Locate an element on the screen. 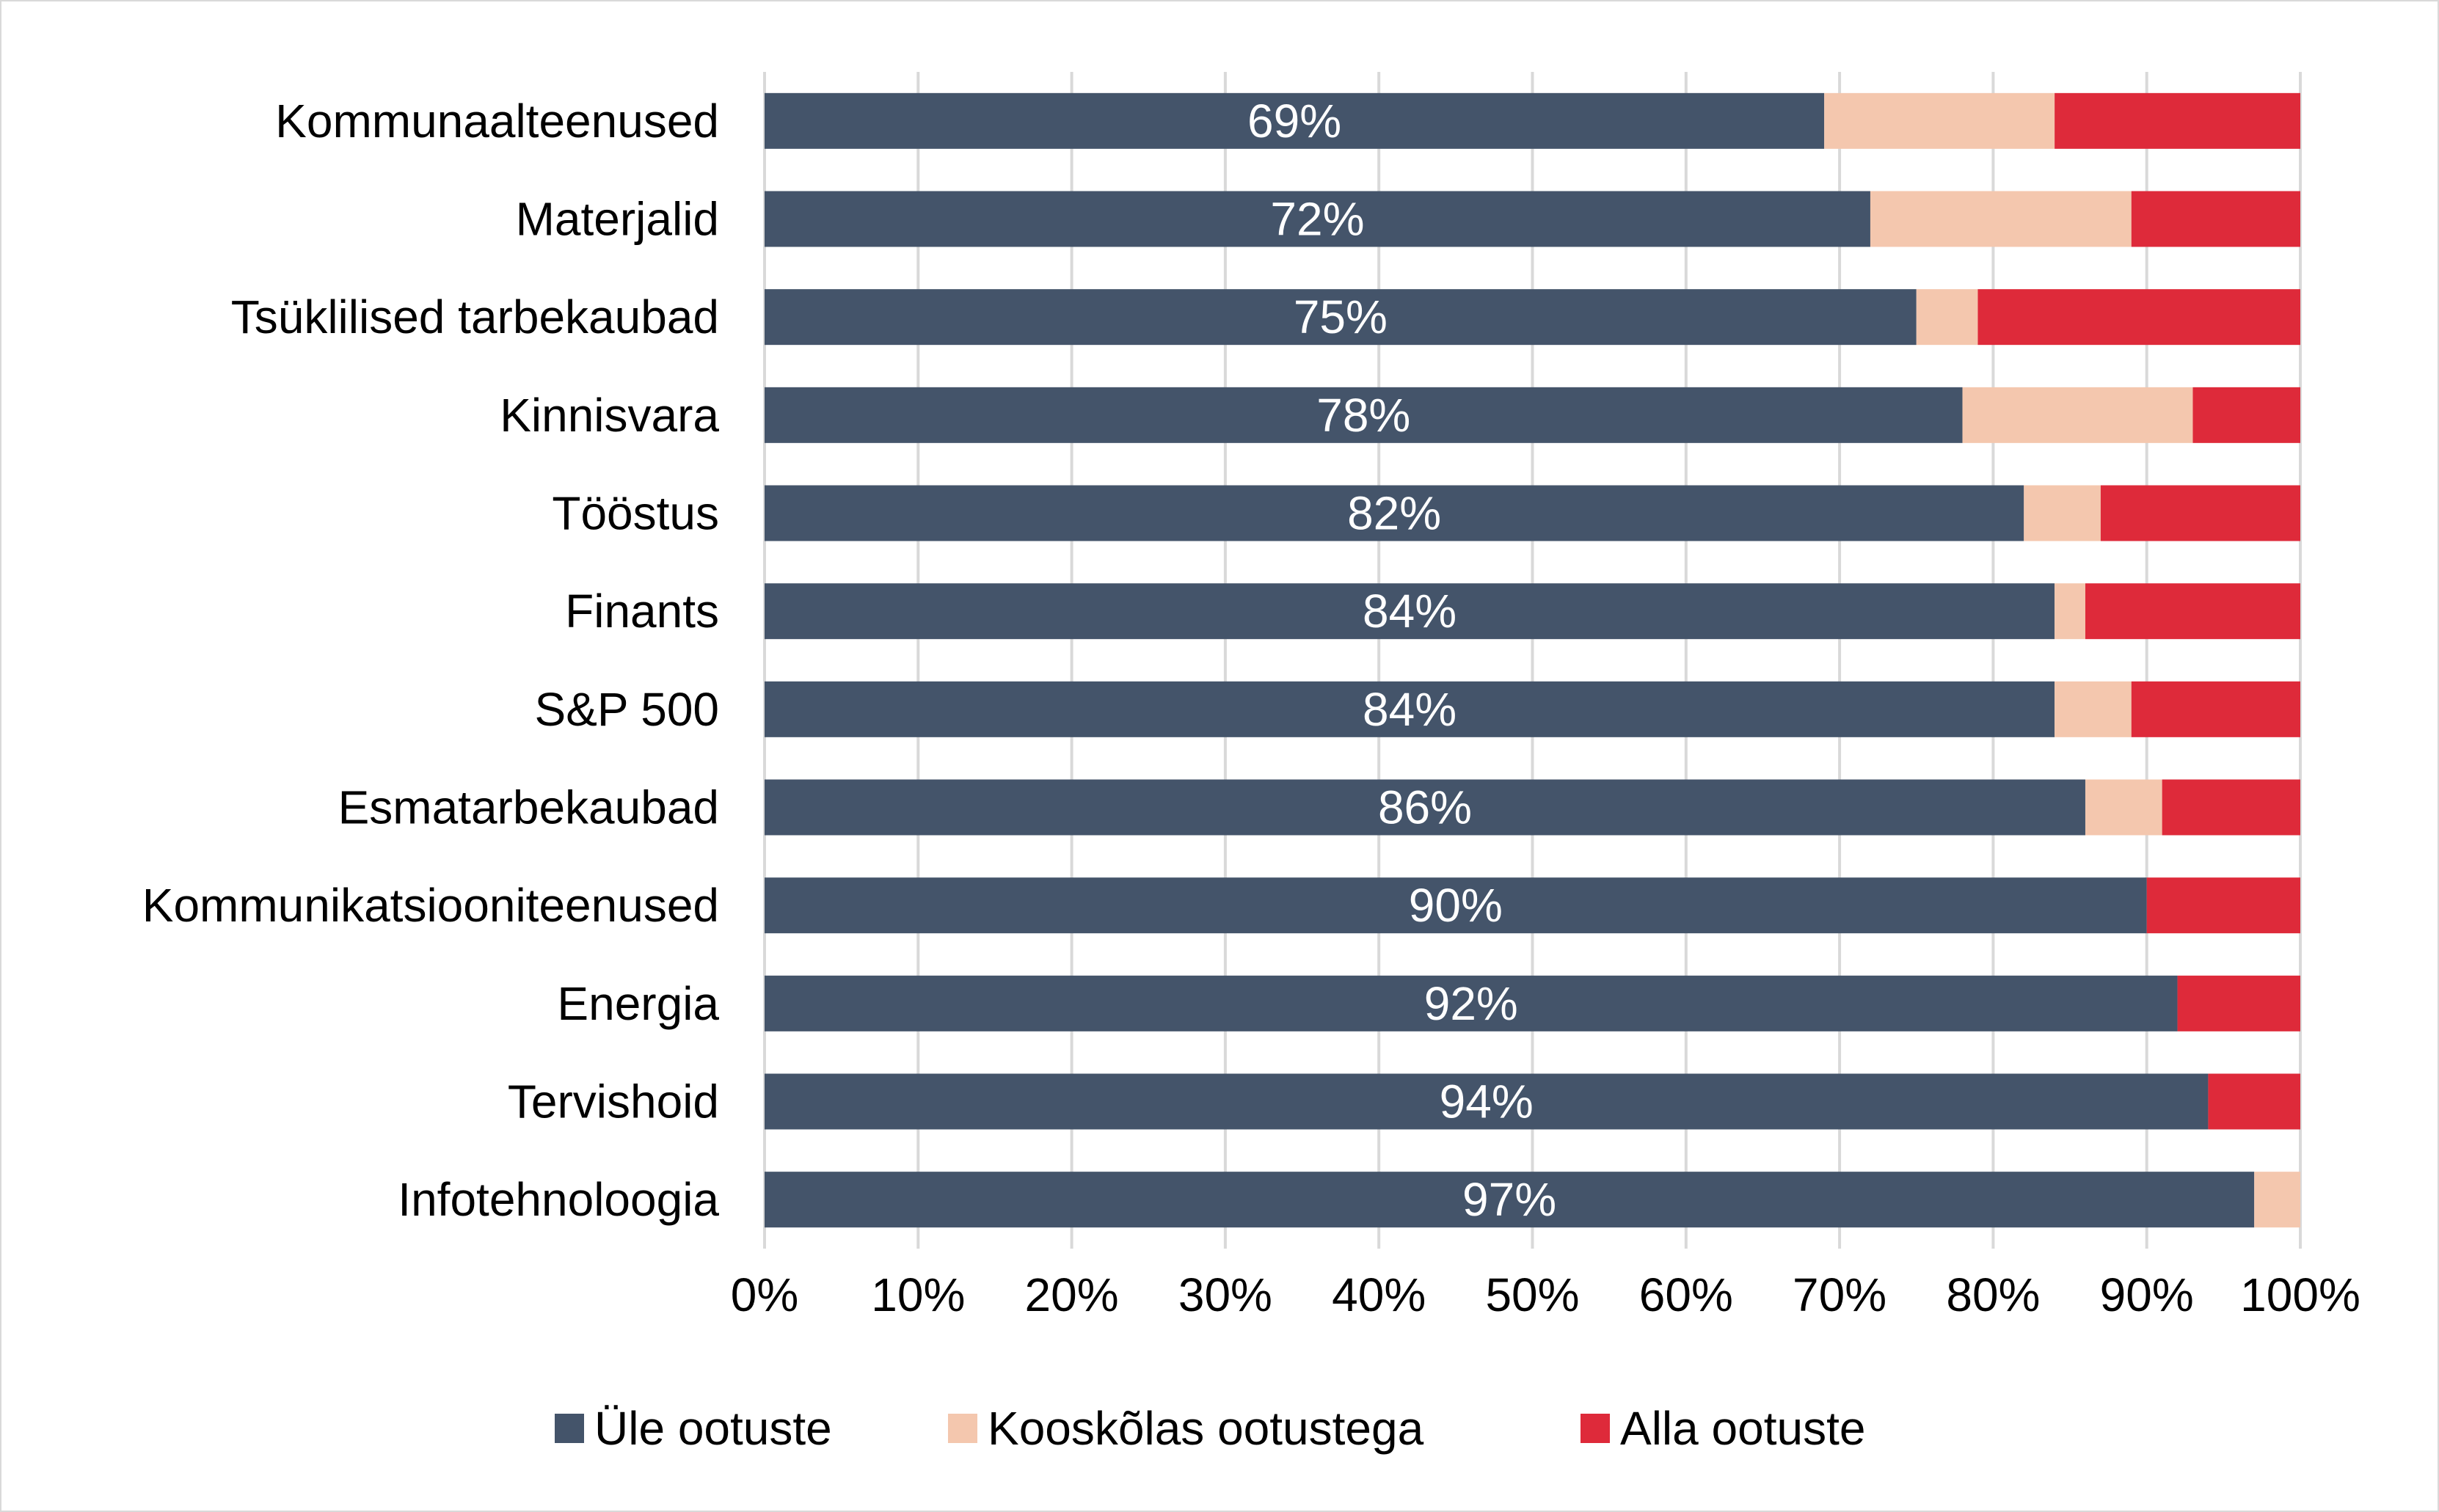 The width and height of the screenshot is (2439, 1512). x-tick-label-5: 50% is located at coordinates (1532, 1295).